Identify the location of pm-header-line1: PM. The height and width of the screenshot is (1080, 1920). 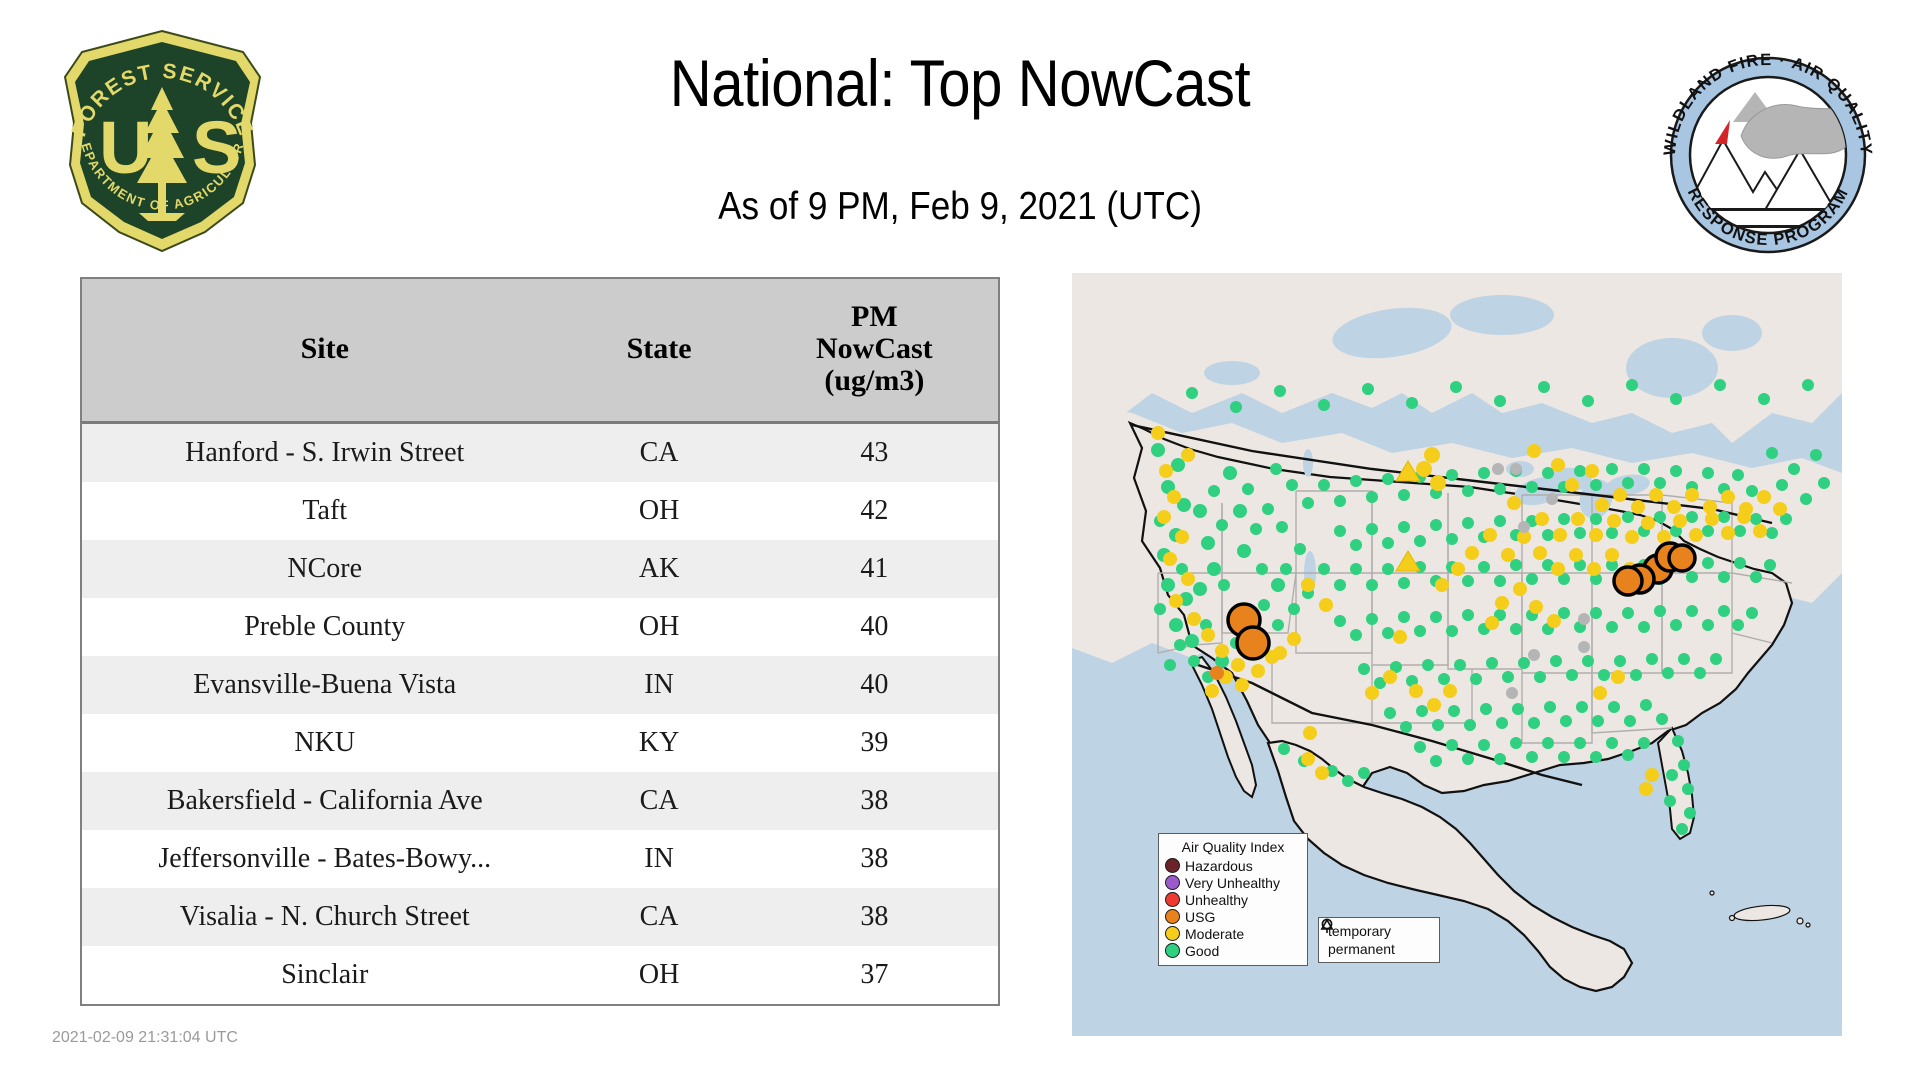
(874, 317).